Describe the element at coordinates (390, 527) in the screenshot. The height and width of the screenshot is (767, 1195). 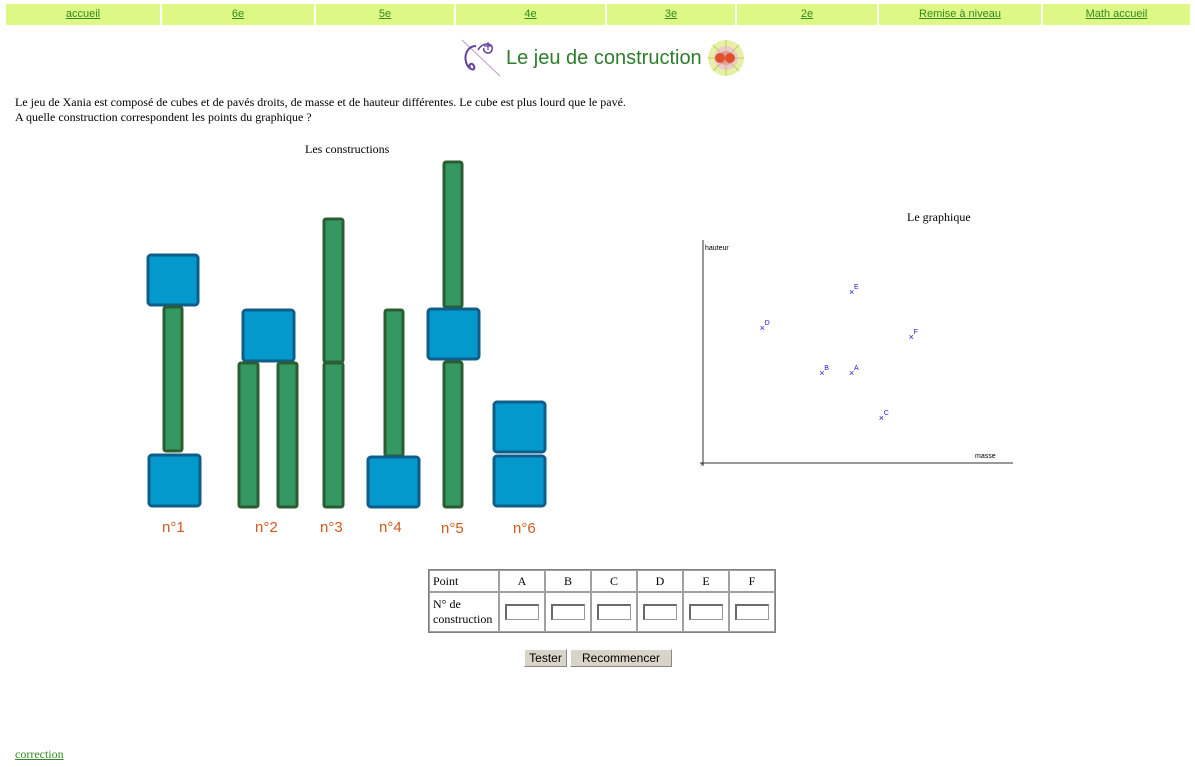
I see `construction-label-4: n°4` at that location.